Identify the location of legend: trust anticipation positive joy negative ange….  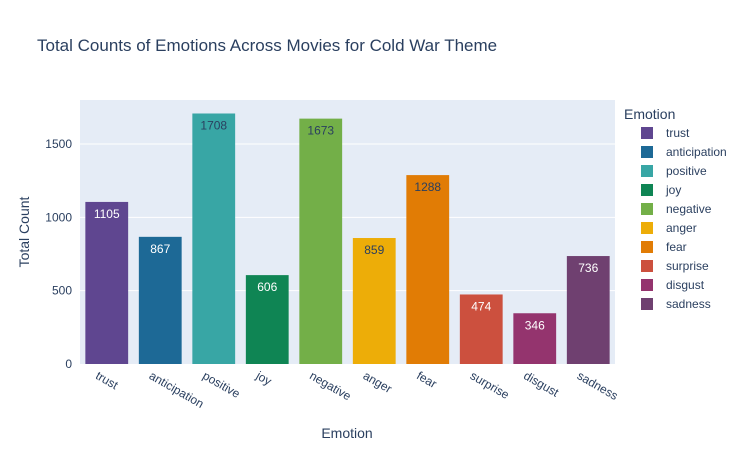
(684, 218).